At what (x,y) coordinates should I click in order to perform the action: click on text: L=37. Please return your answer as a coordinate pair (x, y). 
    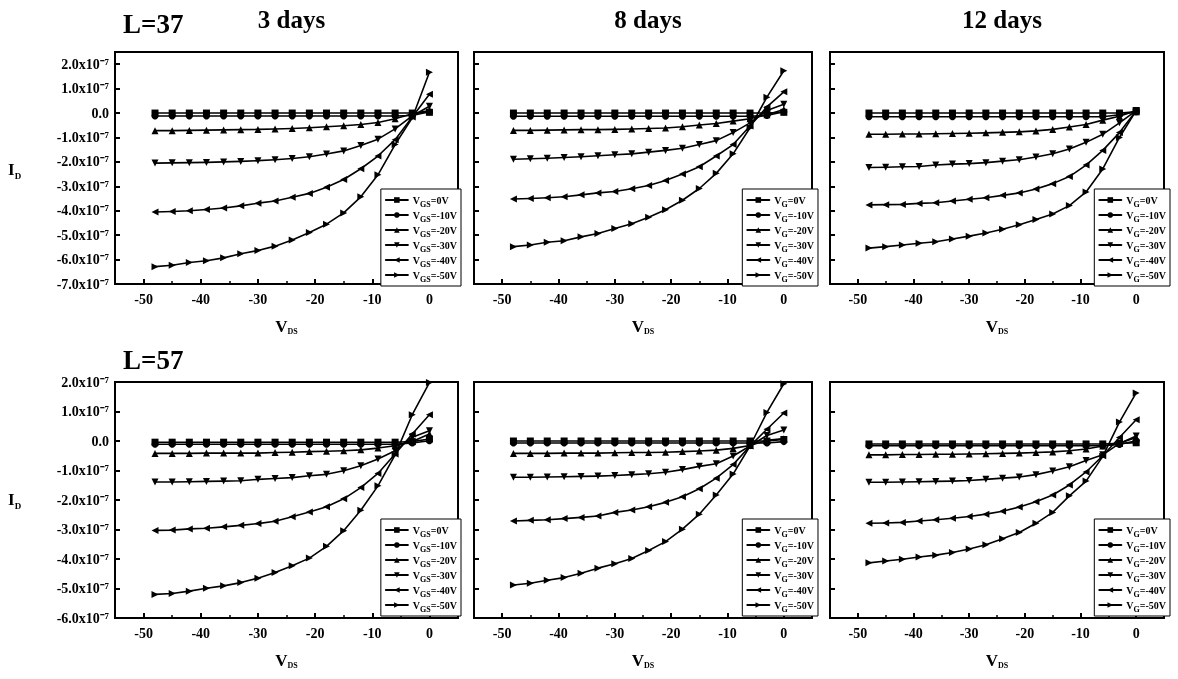
    Looking at the image, I should click on (153, 23).